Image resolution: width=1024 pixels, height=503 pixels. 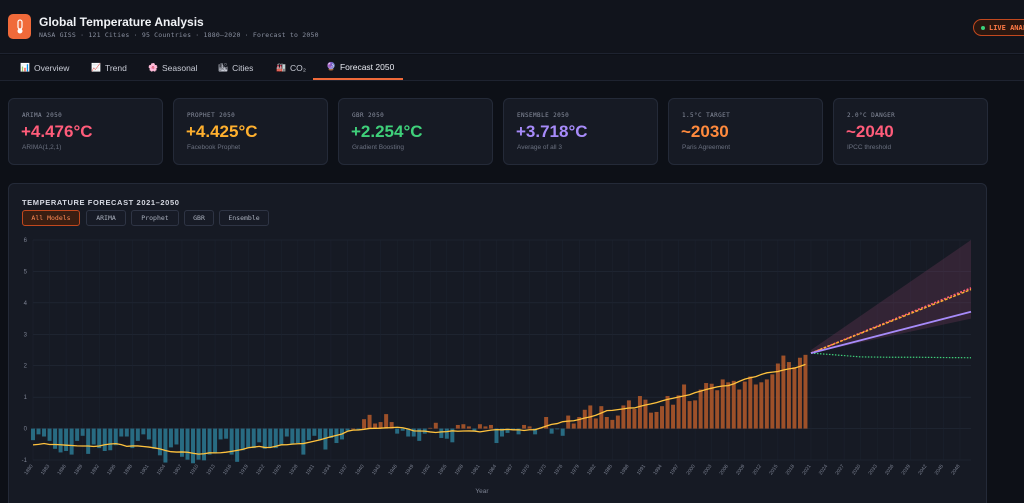 I want to click on y-tick-label: -1, so click(x=25, y=461).